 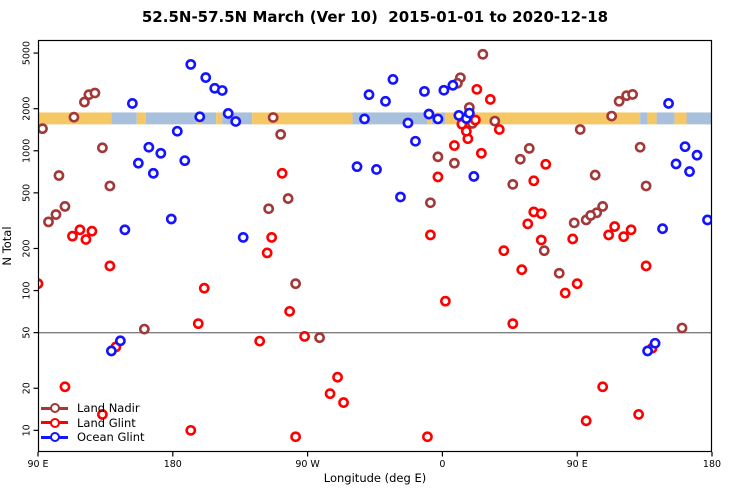 What do you see at coordinates (27, 53) in the screenshot?
I see `y-tick-label: 5000` at bounding box center [27, 53].